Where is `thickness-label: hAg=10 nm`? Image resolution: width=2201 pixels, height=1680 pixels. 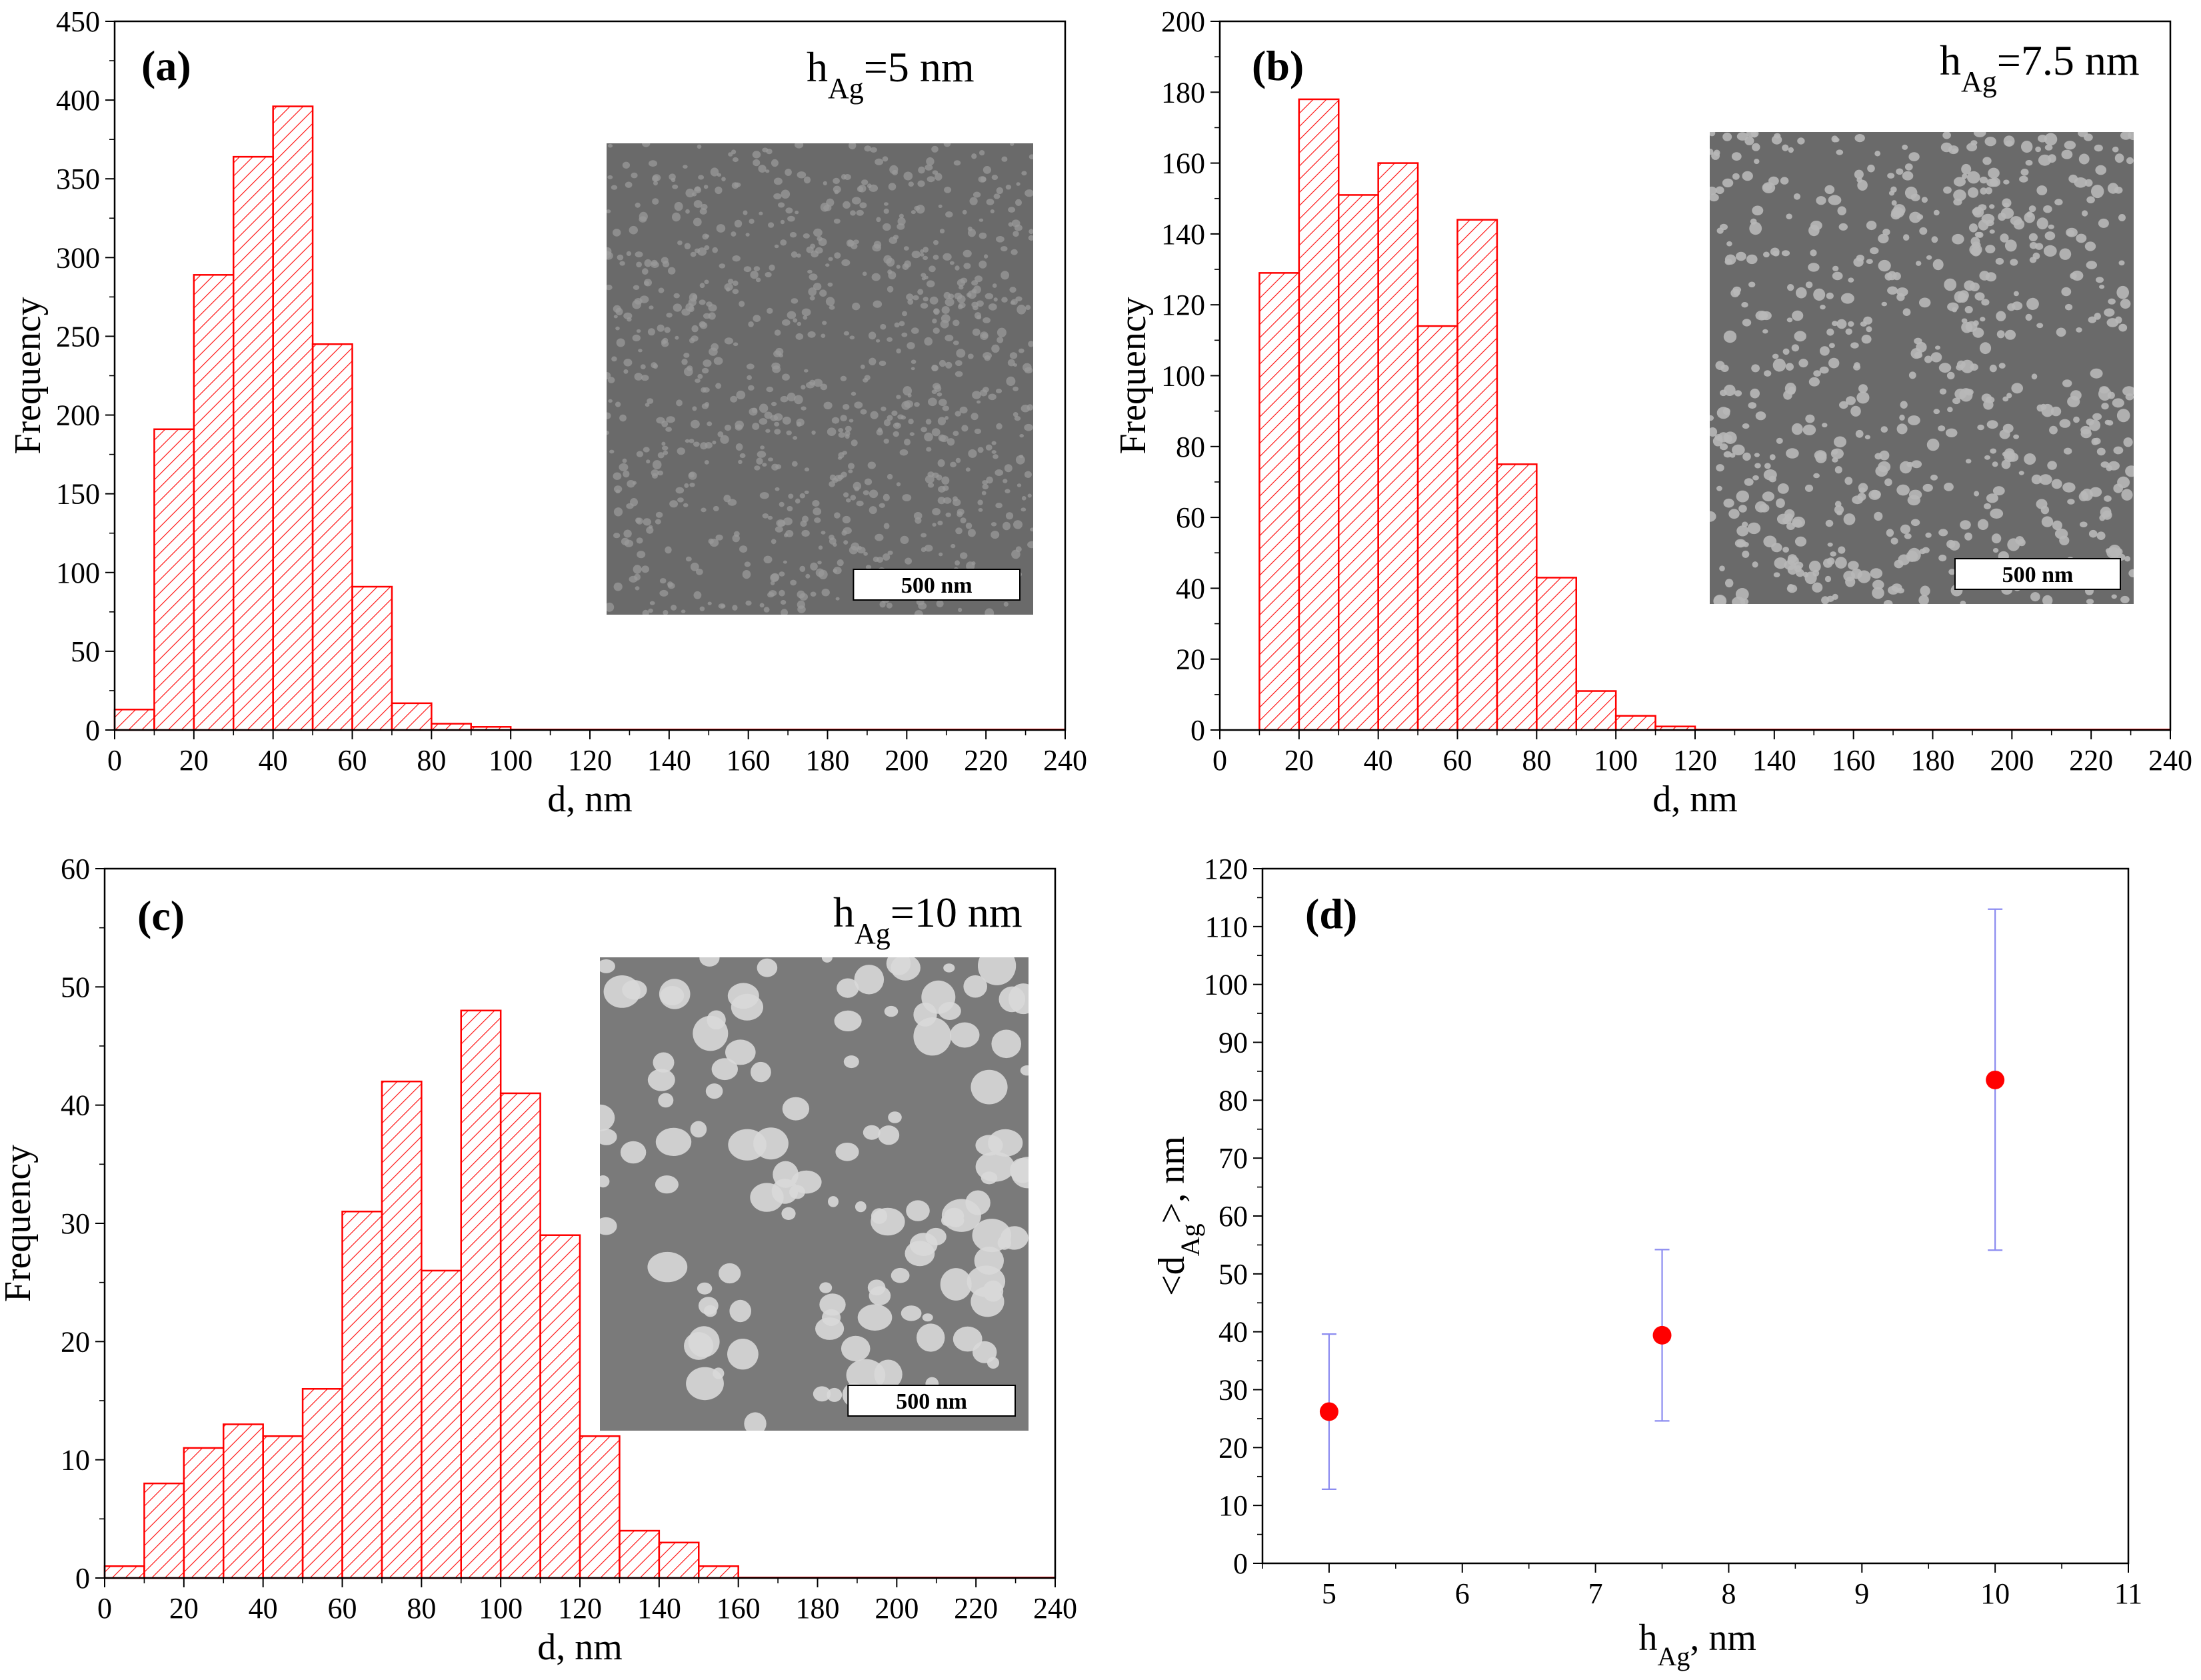
thickness-label: hAg=10 nm is located at coordinates (928, 919).